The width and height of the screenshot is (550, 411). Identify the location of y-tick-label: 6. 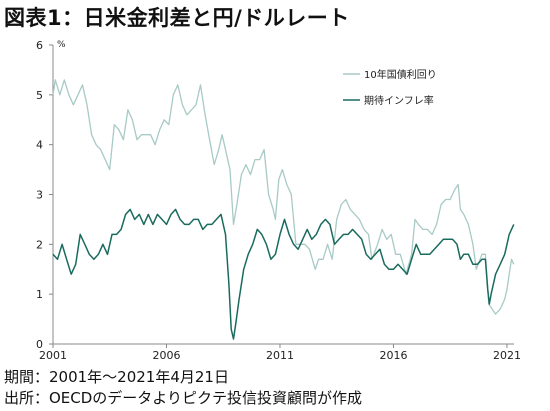
(39, 45).